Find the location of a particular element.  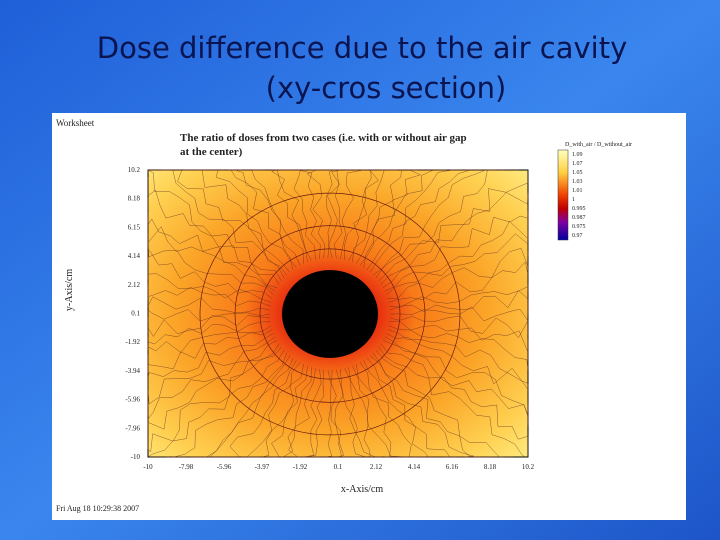

legend-title: D_with_air / D_without_air is located at coordinates (598, 145).